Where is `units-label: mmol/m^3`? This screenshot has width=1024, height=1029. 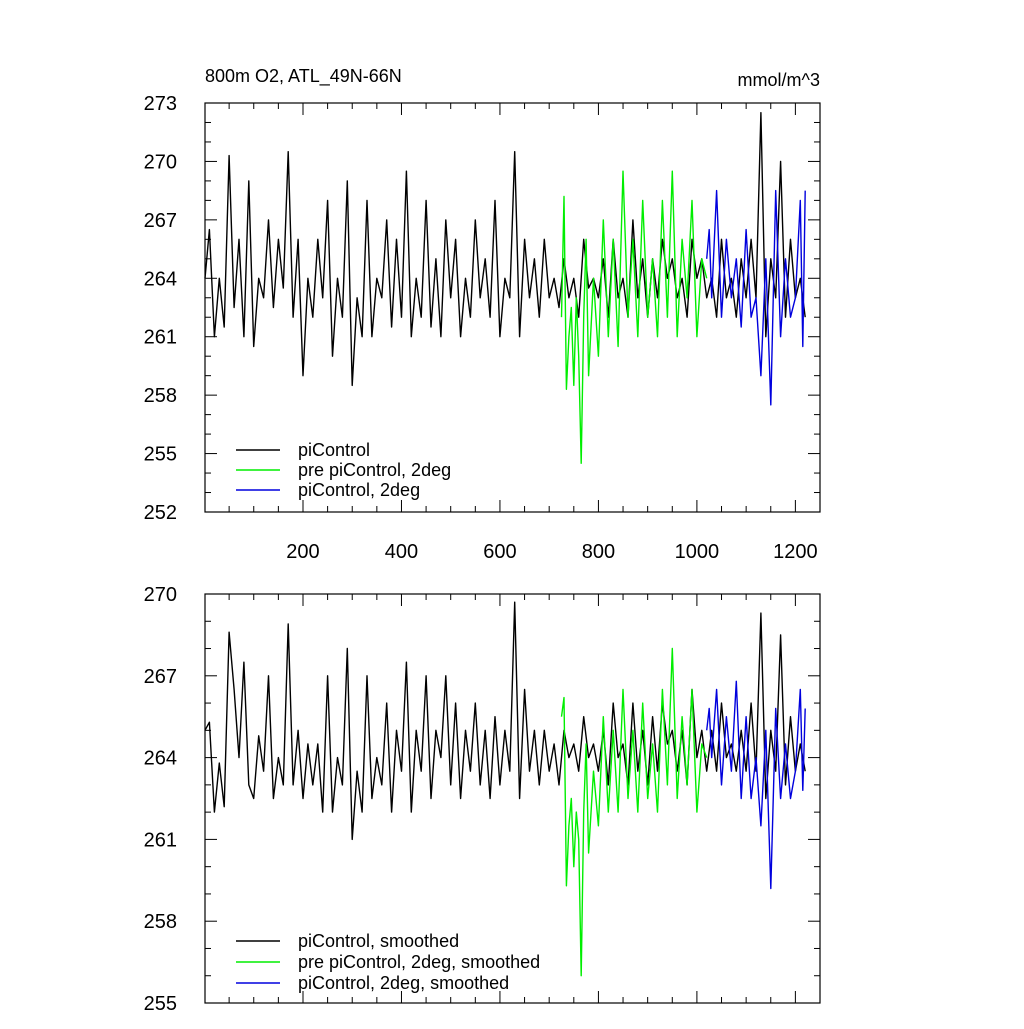
units-label: mmol/m^3 is located at coordinates (779, 80).